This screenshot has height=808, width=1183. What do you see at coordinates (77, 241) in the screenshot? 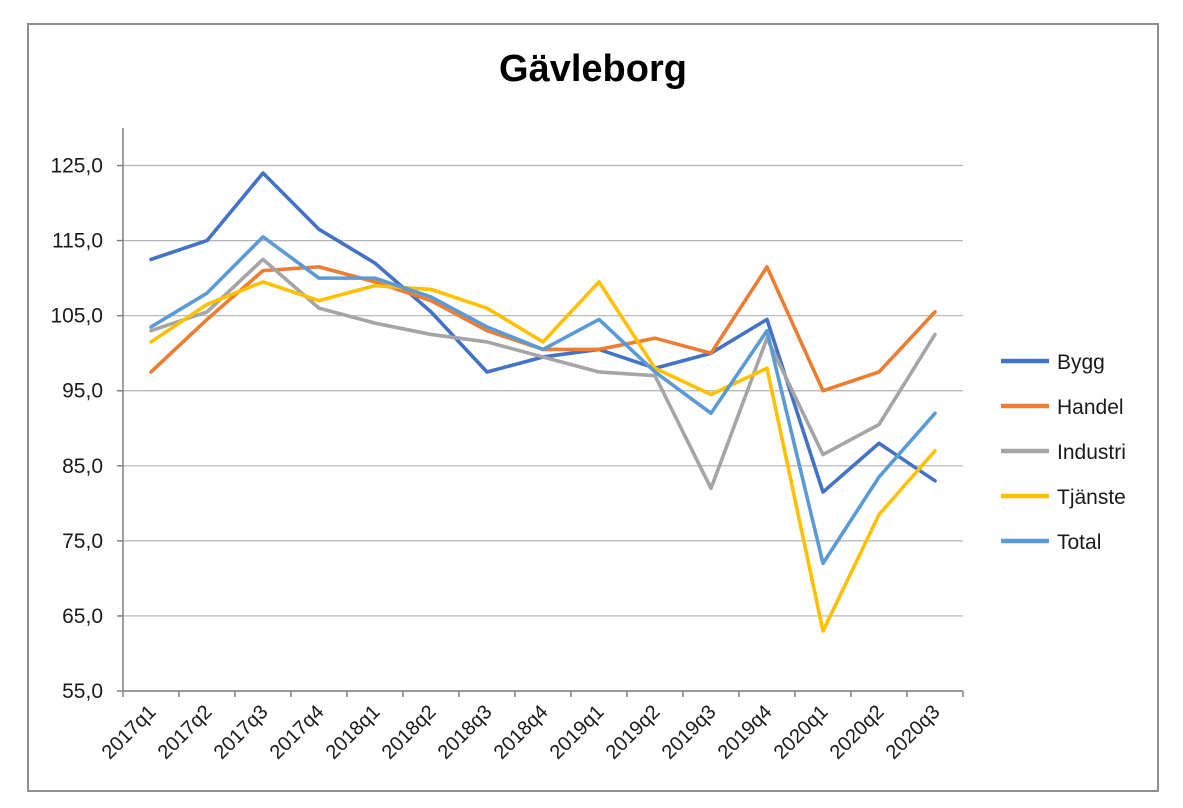
I see `y-axis-tick-label: 115,0` at bounding box center [77, 241].